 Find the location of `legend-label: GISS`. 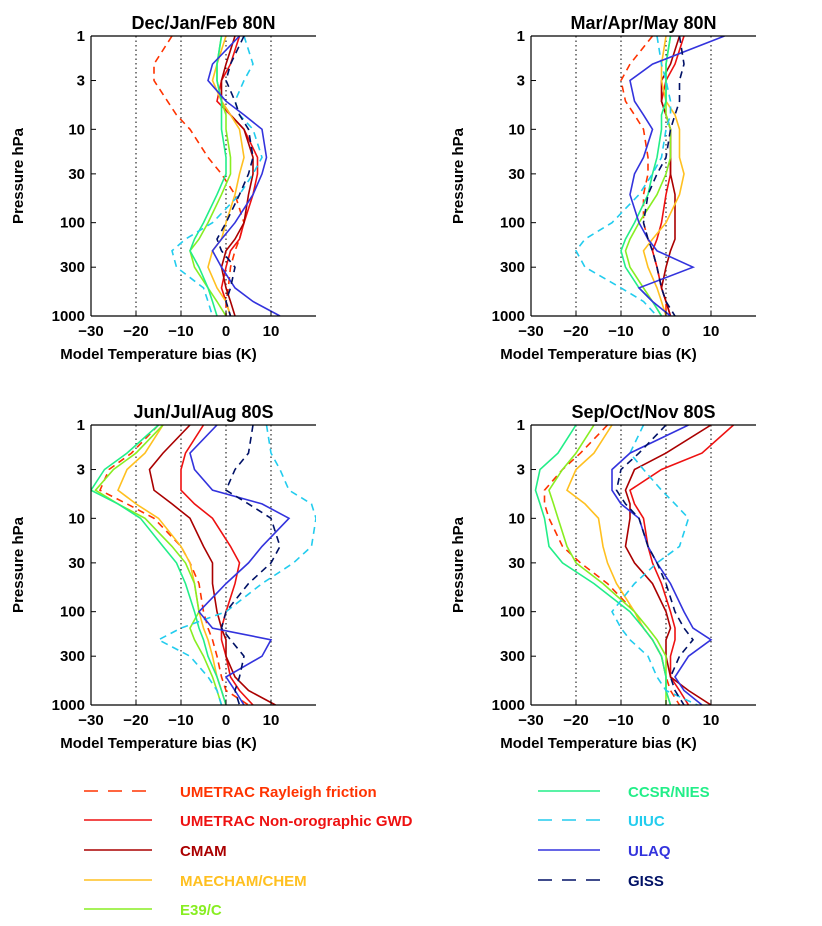

legend-label: GISS is located at coordinates (646, 881).